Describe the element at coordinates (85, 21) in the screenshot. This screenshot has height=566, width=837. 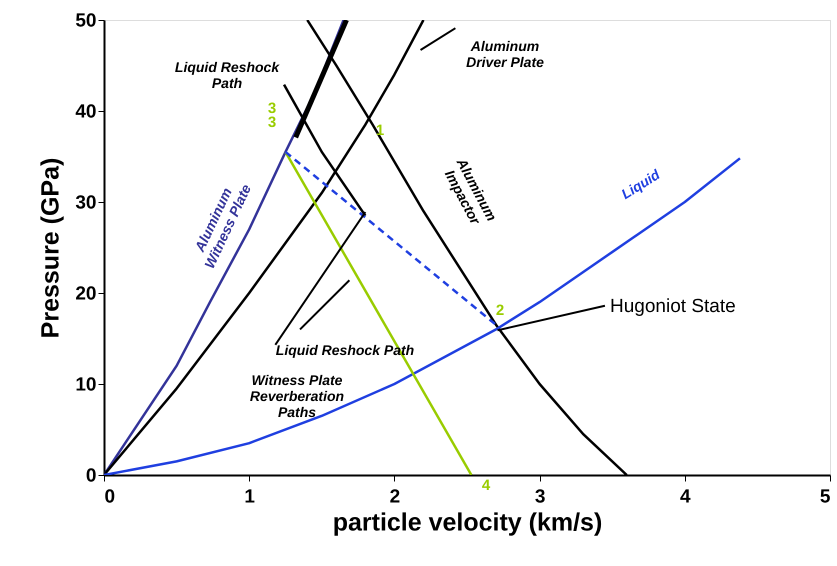
I see `y-tick-label: 50` at that location.